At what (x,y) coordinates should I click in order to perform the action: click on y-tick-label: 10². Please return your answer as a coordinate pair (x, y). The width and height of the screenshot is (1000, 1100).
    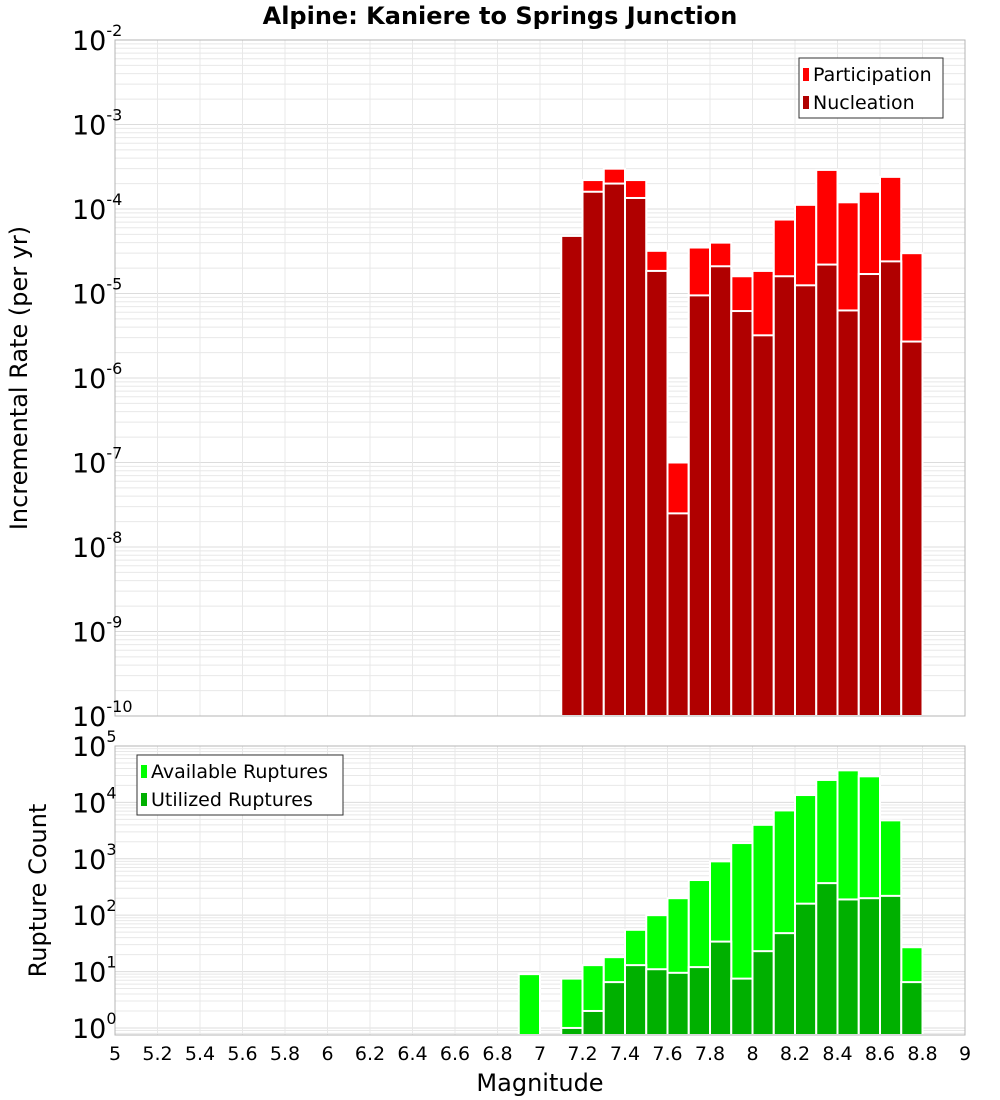
    Looking at the image, I should click on (94, 914).